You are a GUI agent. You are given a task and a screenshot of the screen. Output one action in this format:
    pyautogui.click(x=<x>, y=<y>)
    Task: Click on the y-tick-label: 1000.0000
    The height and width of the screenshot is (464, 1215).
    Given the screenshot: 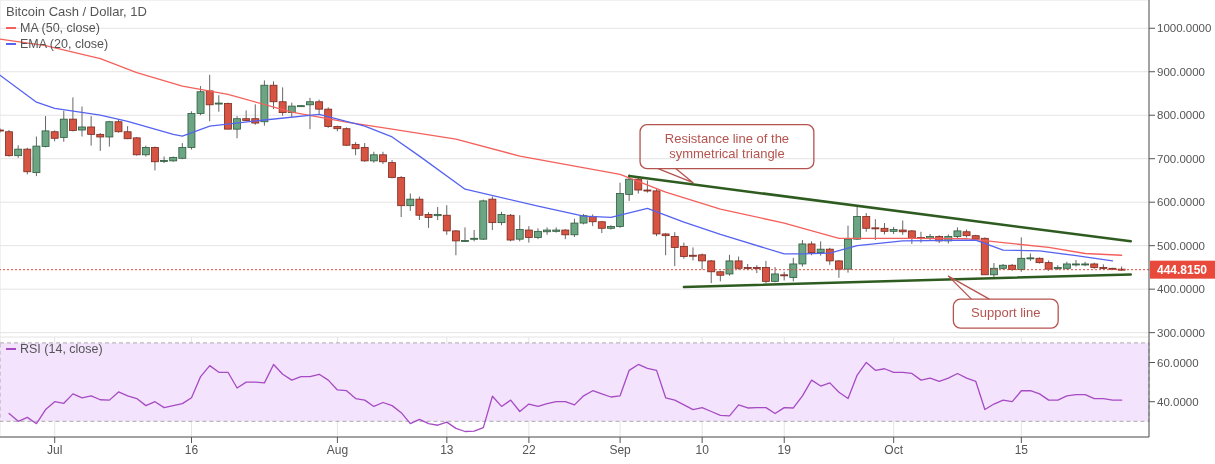 What is the action you would take?
    pyautogui.click(x=1184, y=28)
    